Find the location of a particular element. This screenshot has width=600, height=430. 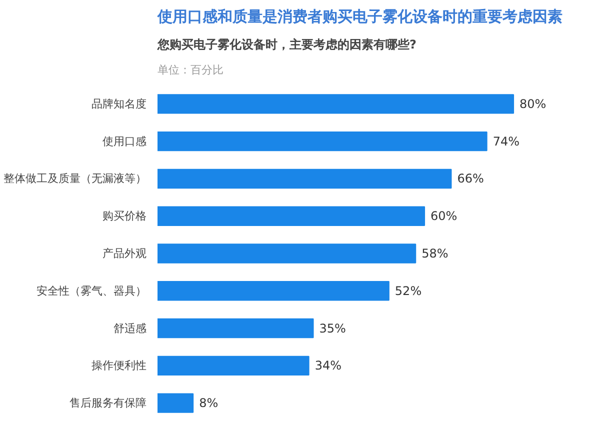

y-tick-label: 整体做工及质量（无漏液等） is located at coordinates (75, 179).